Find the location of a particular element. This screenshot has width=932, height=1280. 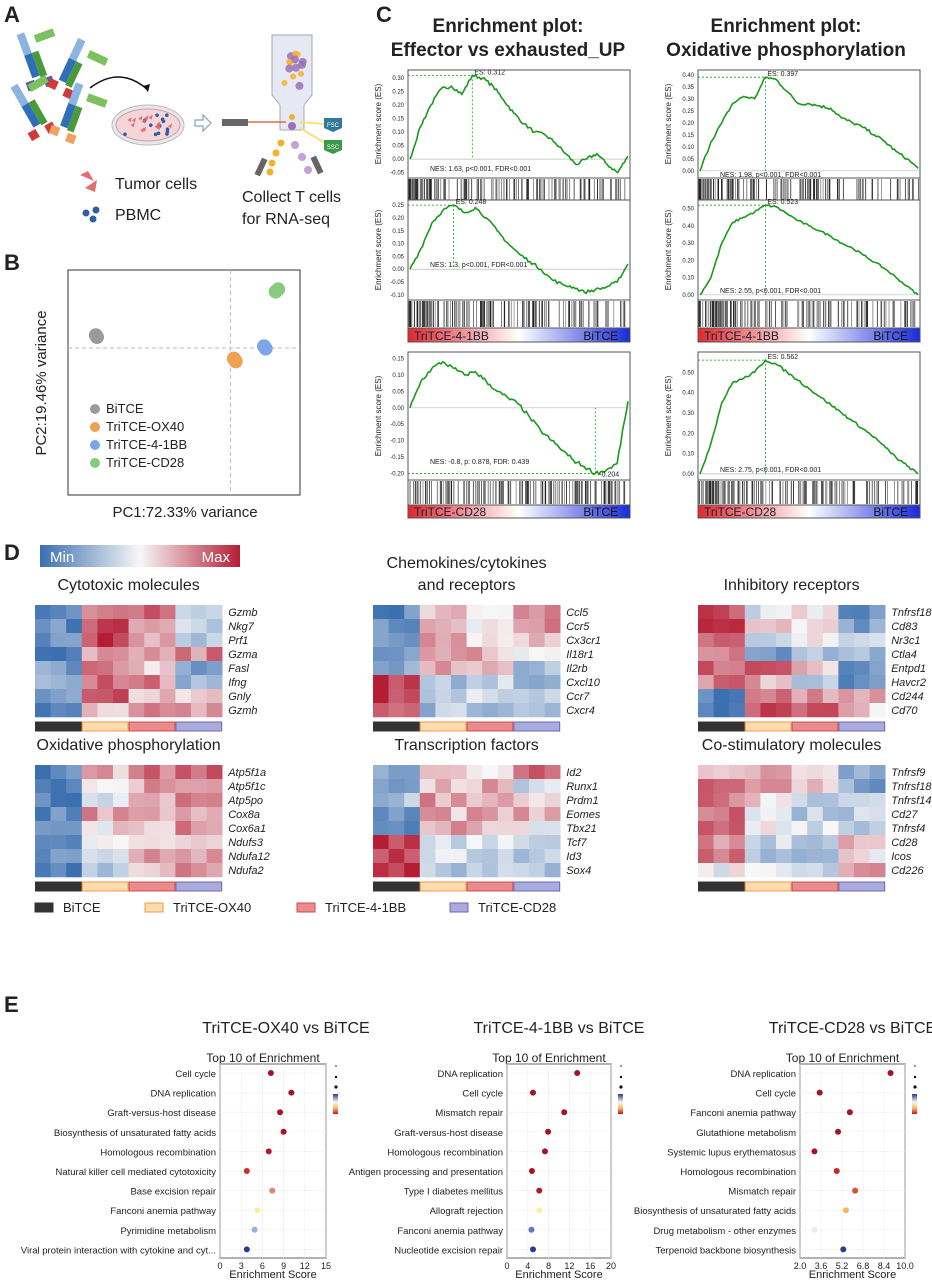

heatmap-color-scale-bar is located at coordinates (140, 556).